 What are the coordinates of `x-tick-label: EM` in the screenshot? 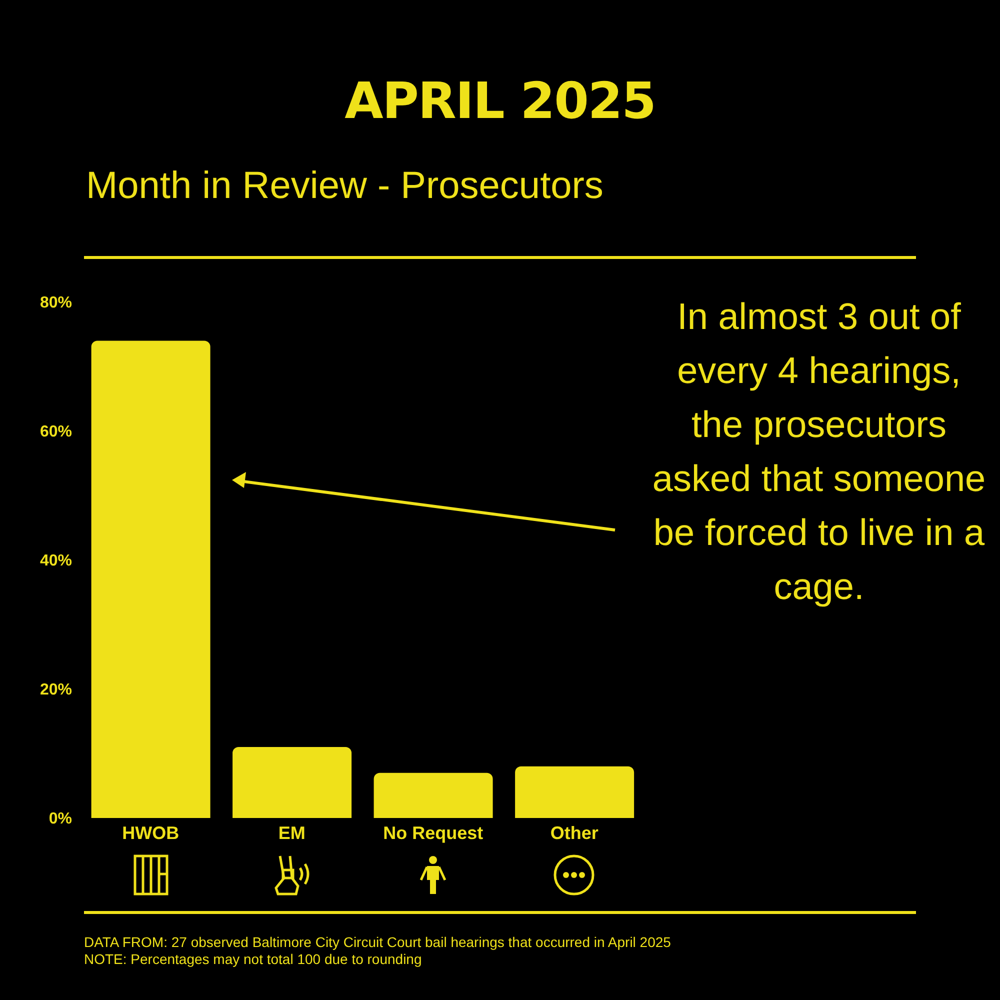 It's located at (292, 832).